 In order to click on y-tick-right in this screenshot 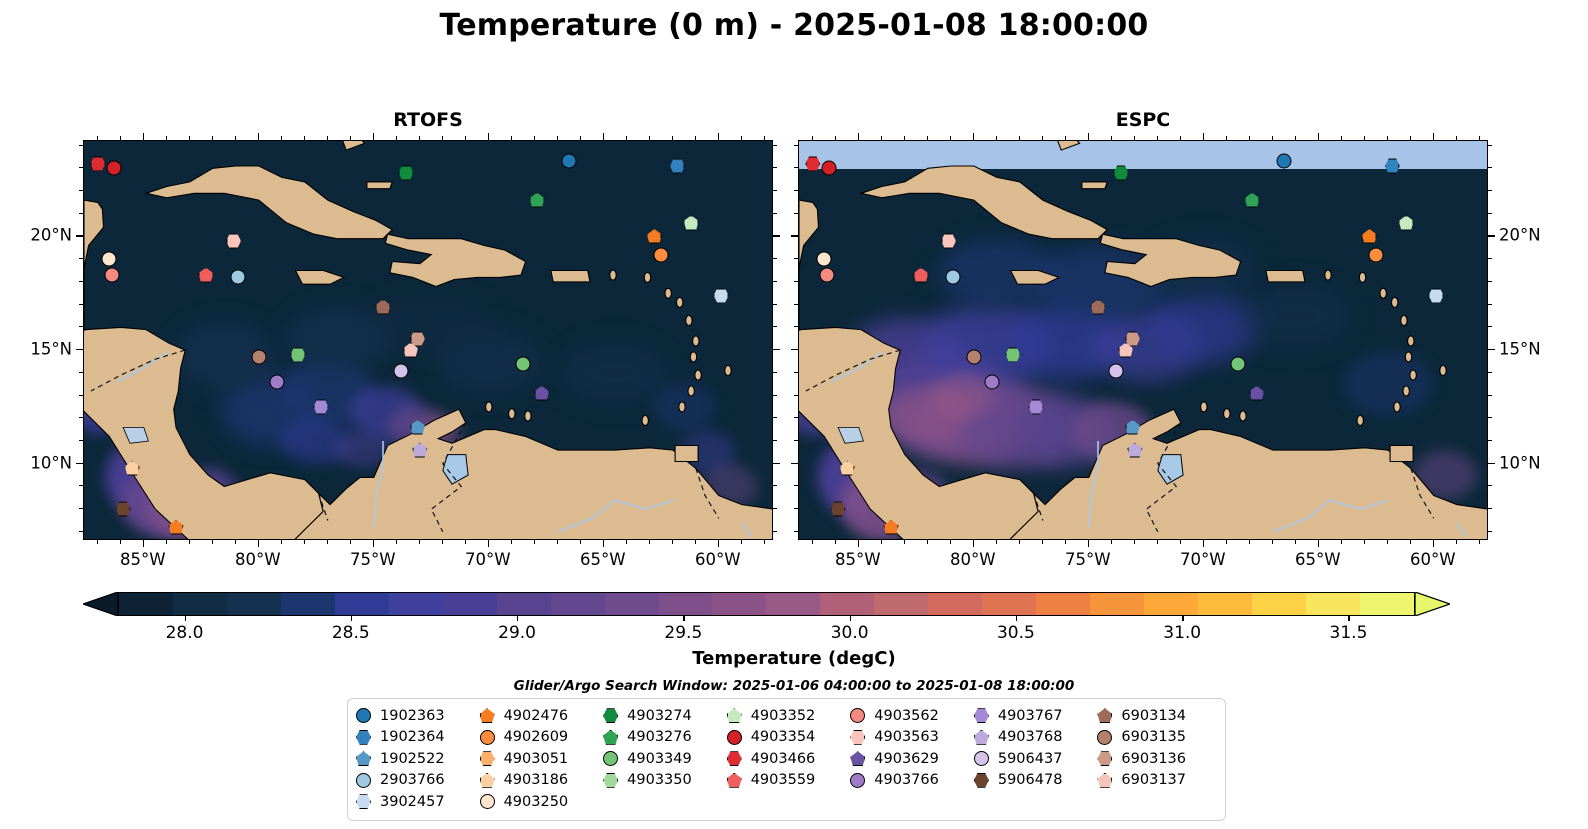, I will do `click(1491, 236)`.